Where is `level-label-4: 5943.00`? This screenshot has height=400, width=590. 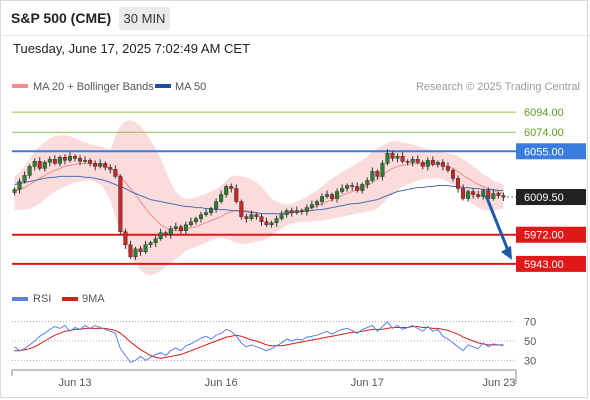
level-label-4: 5943.00 is located at coordinates (544, 265).